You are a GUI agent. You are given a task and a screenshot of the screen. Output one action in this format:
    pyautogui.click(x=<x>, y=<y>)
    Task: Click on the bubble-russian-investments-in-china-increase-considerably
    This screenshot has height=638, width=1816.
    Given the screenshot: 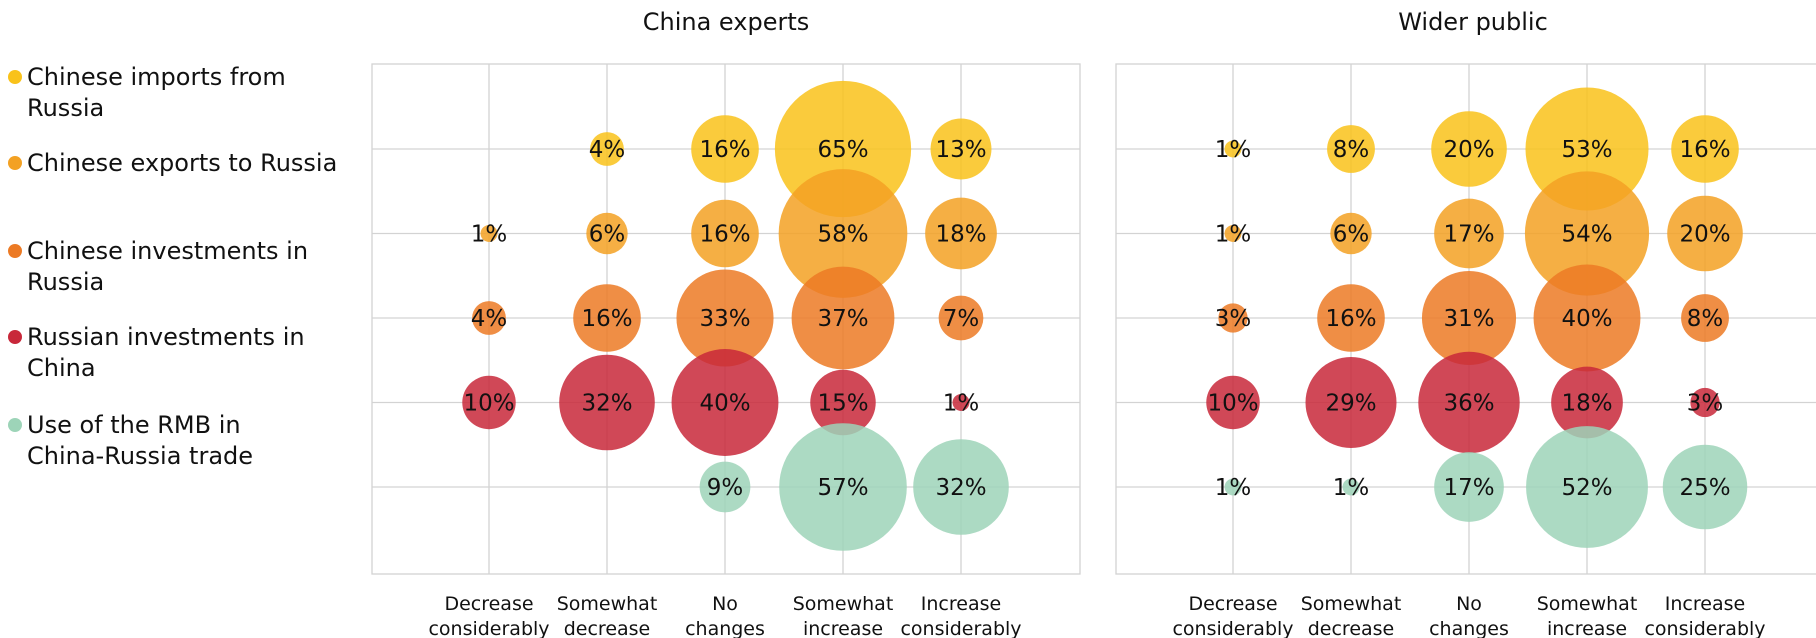 What is the action you would take?
    pyautogui.click(x=961, y=402)
    